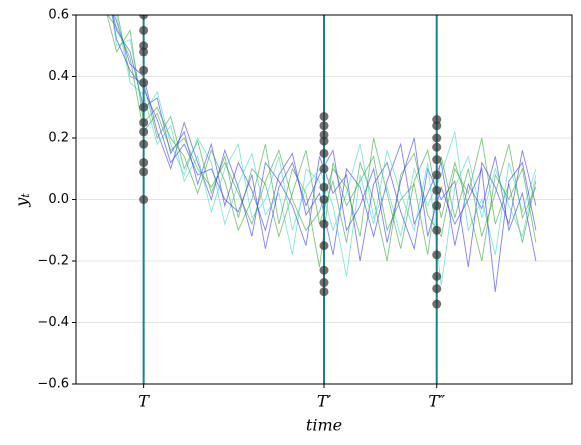 Image resolution: width=581 pixels, height=445 pixels. Describe the element at coordinates (324, 425) in the screenshot. I see `x-axis-label: time` at that location.